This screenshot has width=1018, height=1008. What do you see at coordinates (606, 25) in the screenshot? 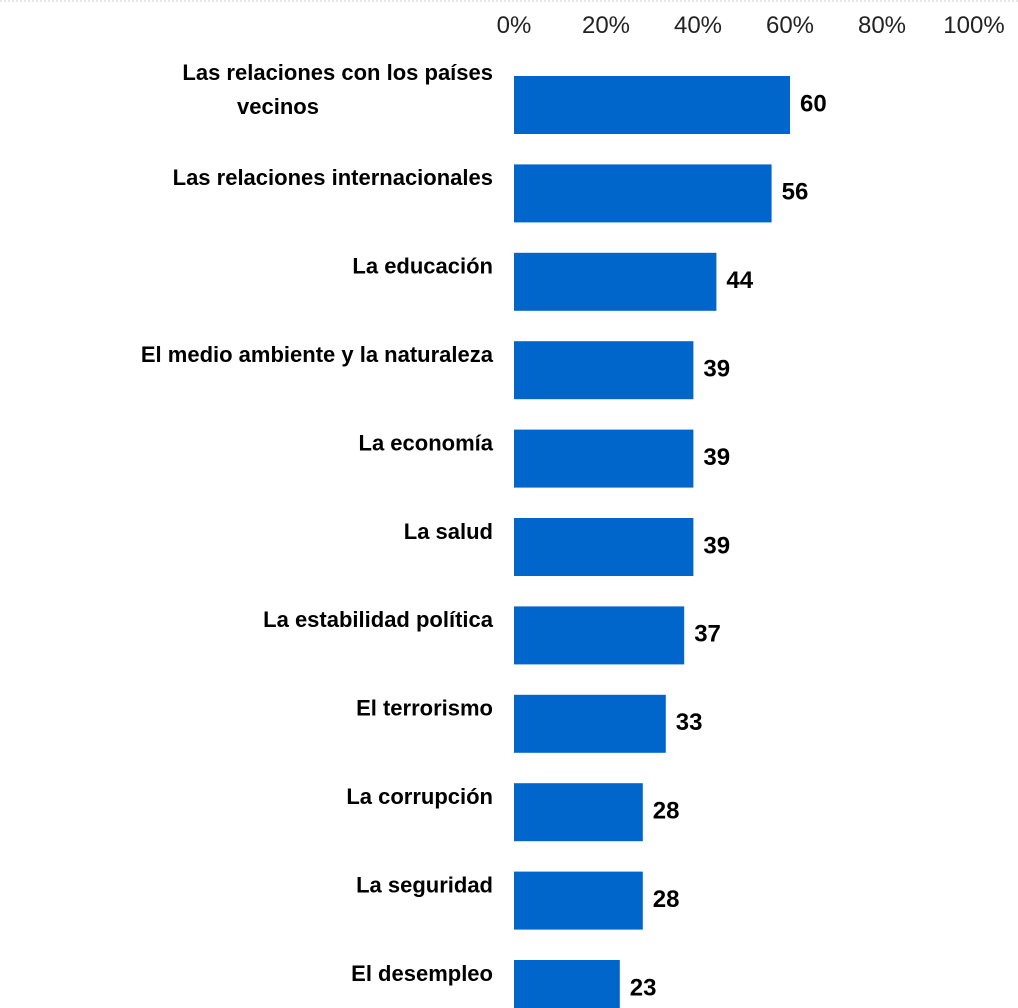
I see `x-tick-label: 20%` at bounding box center [606, 25].